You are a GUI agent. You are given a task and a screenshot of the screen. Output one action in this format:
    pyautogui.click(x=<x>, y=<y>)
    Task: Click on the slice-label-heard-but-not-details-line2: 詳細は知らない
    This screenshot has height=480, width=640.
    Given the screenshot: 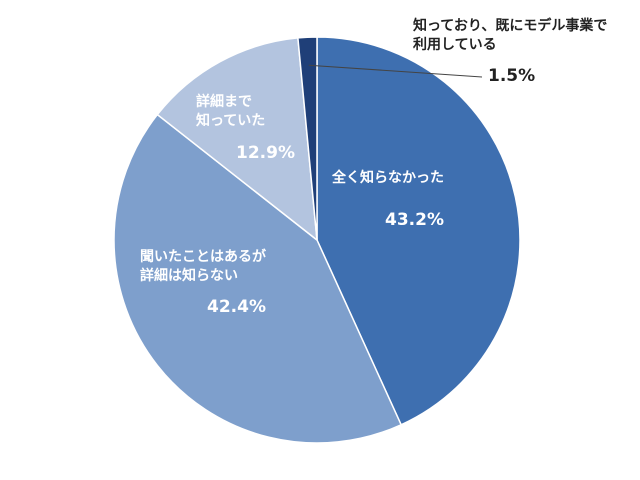 What is the action you would take?
    pyautogui.click(x=189, y=276)
    